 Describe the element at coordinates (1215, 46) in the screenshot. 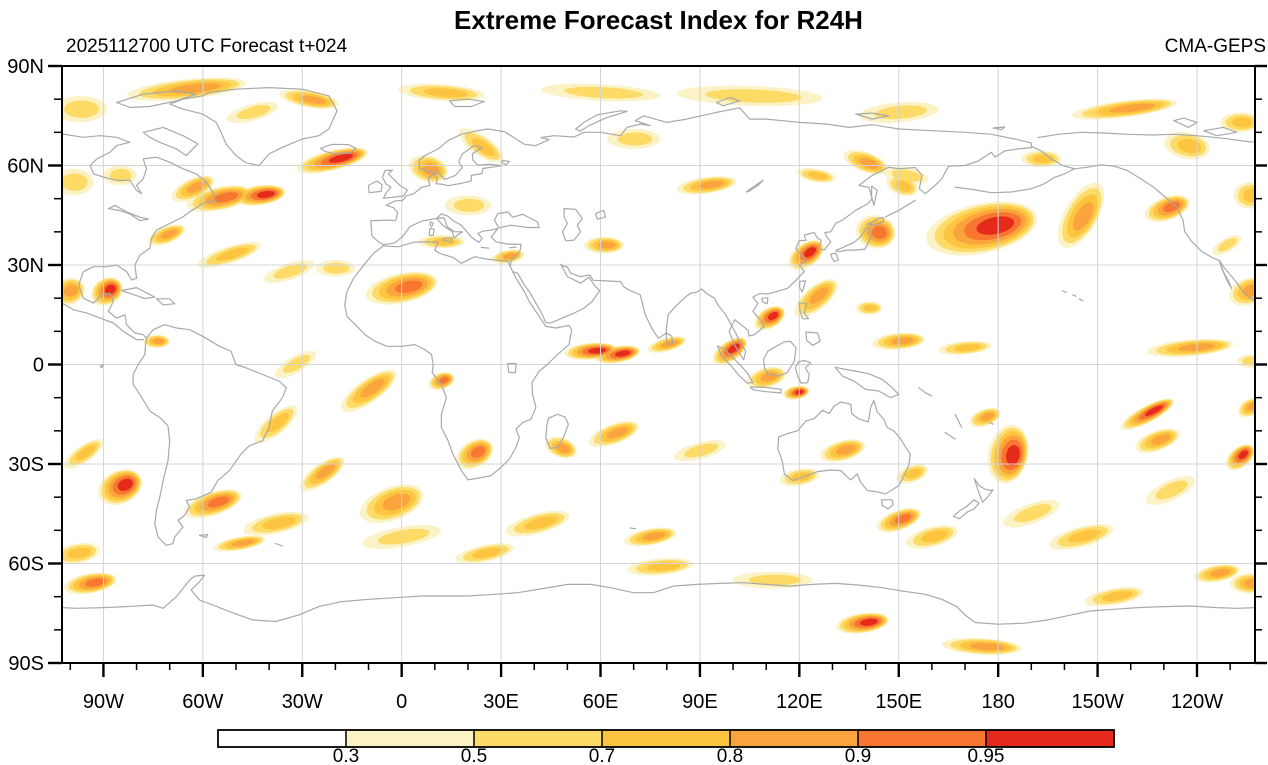

I see `model-label: CMA-GEPS` at that location.